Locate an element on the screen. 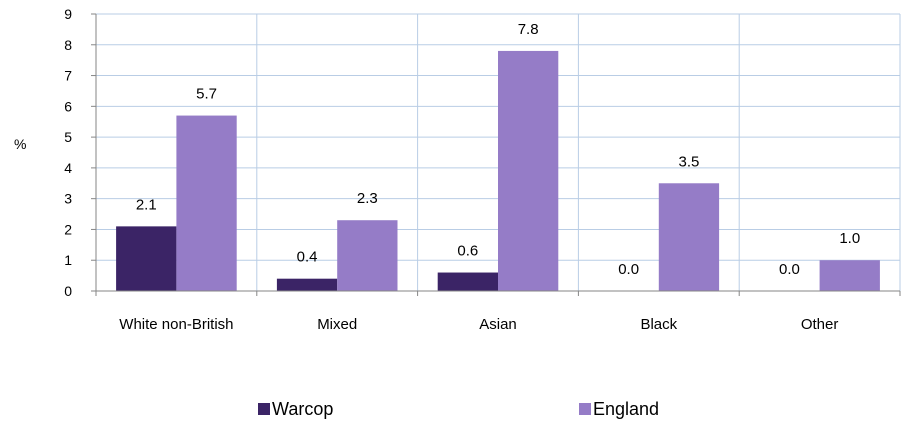 The width and height of the screenshot is (904, 426). x-tick-label: Black is located at coordinates (658, 324).